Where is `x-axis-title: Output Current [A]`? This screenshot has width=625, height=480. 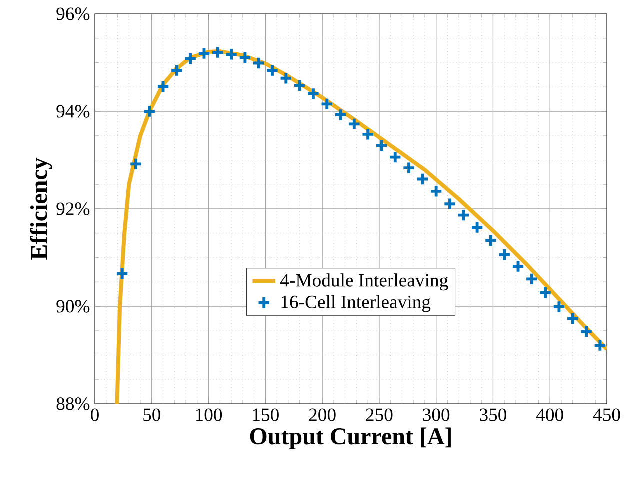
x-axis-title: Output Current [A] is located at coordinates (350, 439).